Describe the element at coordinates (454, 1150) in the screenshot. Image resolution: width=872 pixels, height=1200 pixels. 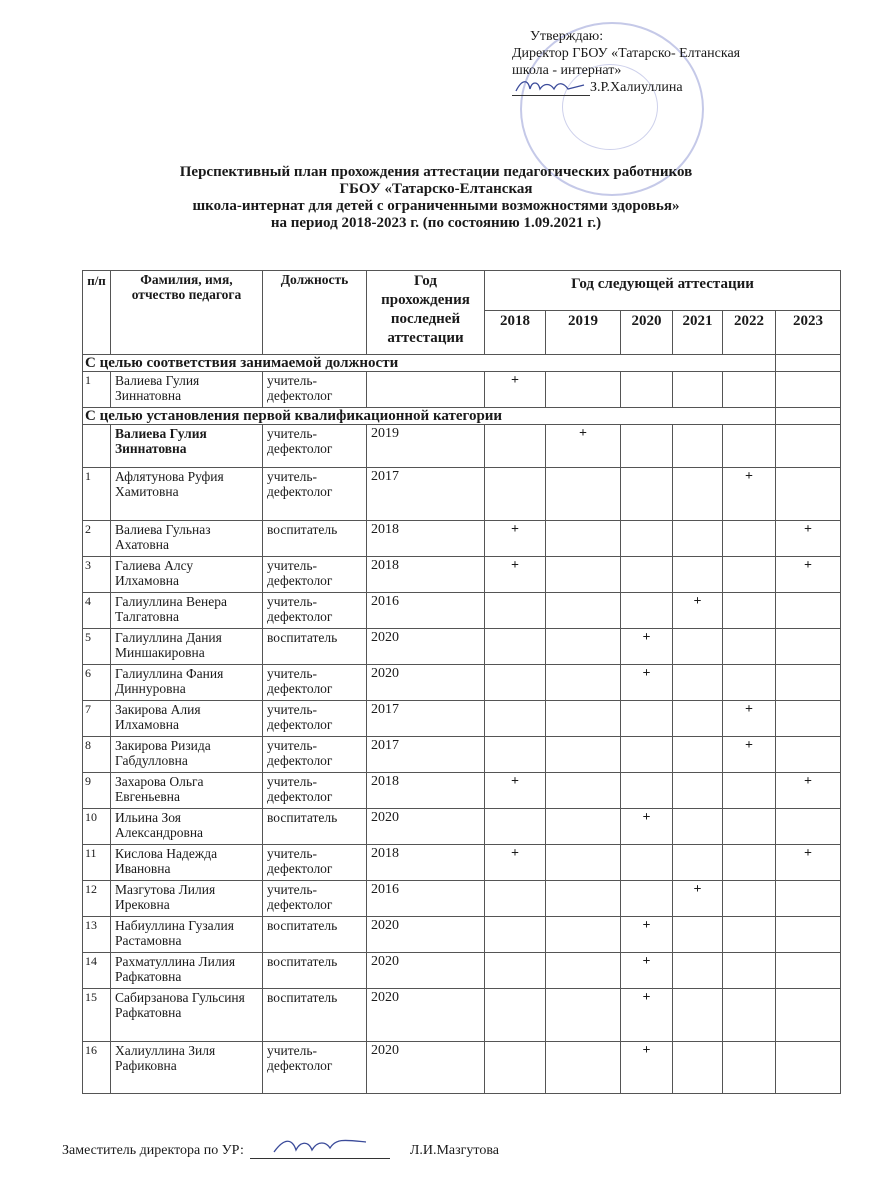
I see `footer-signer: Л.И.Мазгутова` at that location.